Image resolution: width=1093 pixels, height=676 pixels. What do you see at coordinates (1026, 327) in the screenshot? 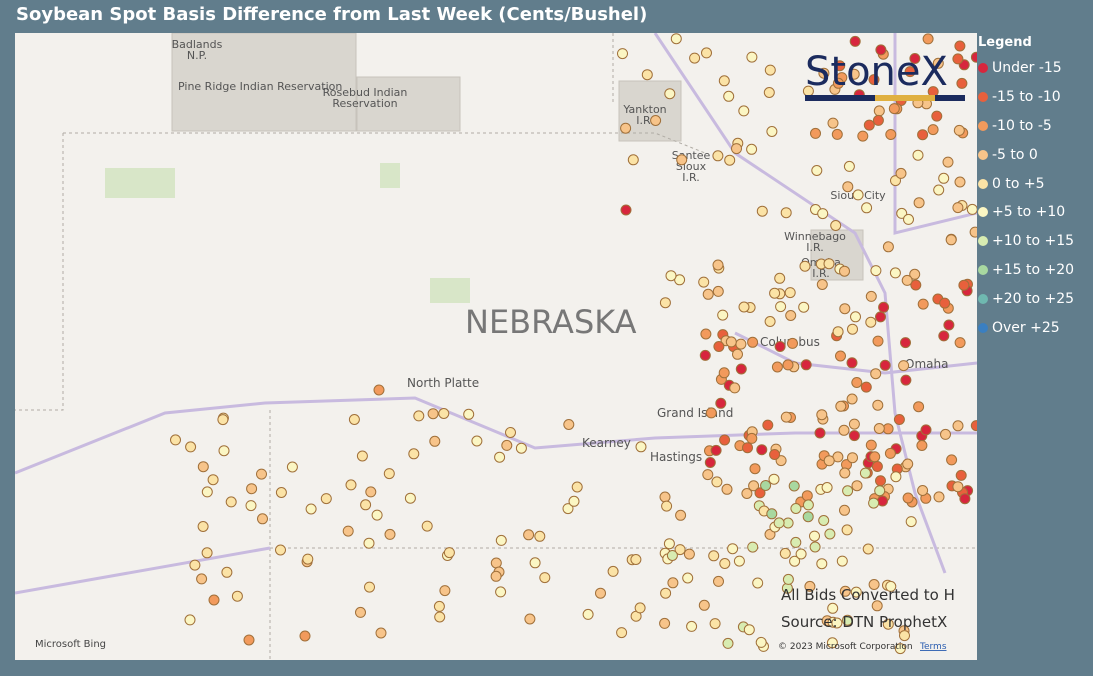
I see `legend-label: Over +25` at bounding box center [1026, 327].